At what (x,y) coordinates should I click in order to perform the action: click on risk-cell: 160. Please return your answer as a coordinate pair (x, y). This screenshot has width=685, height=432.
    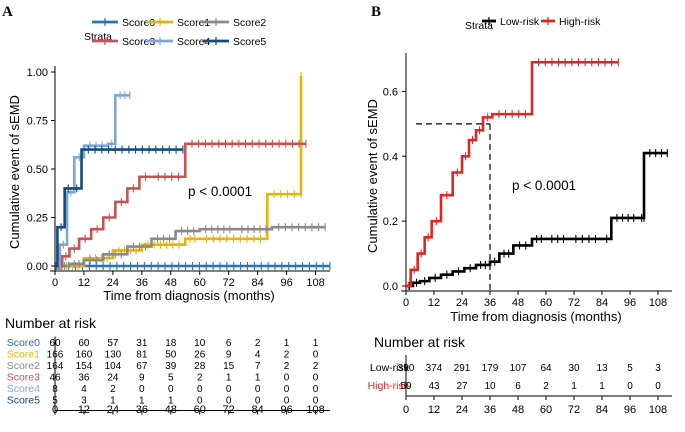
    Looking at the image, I should click on (84, 355).